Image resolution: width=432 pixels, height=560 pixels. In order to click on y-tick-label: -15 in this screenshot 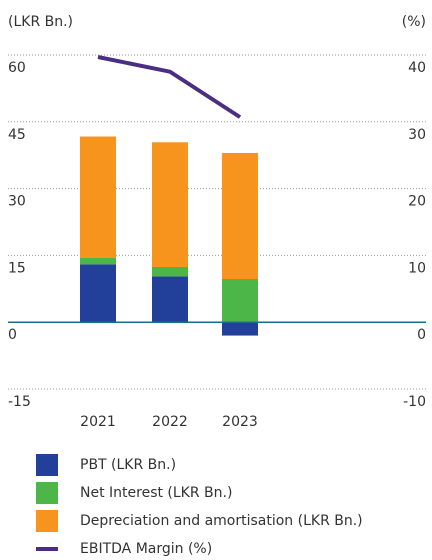, I will do `click(19, 402)`.